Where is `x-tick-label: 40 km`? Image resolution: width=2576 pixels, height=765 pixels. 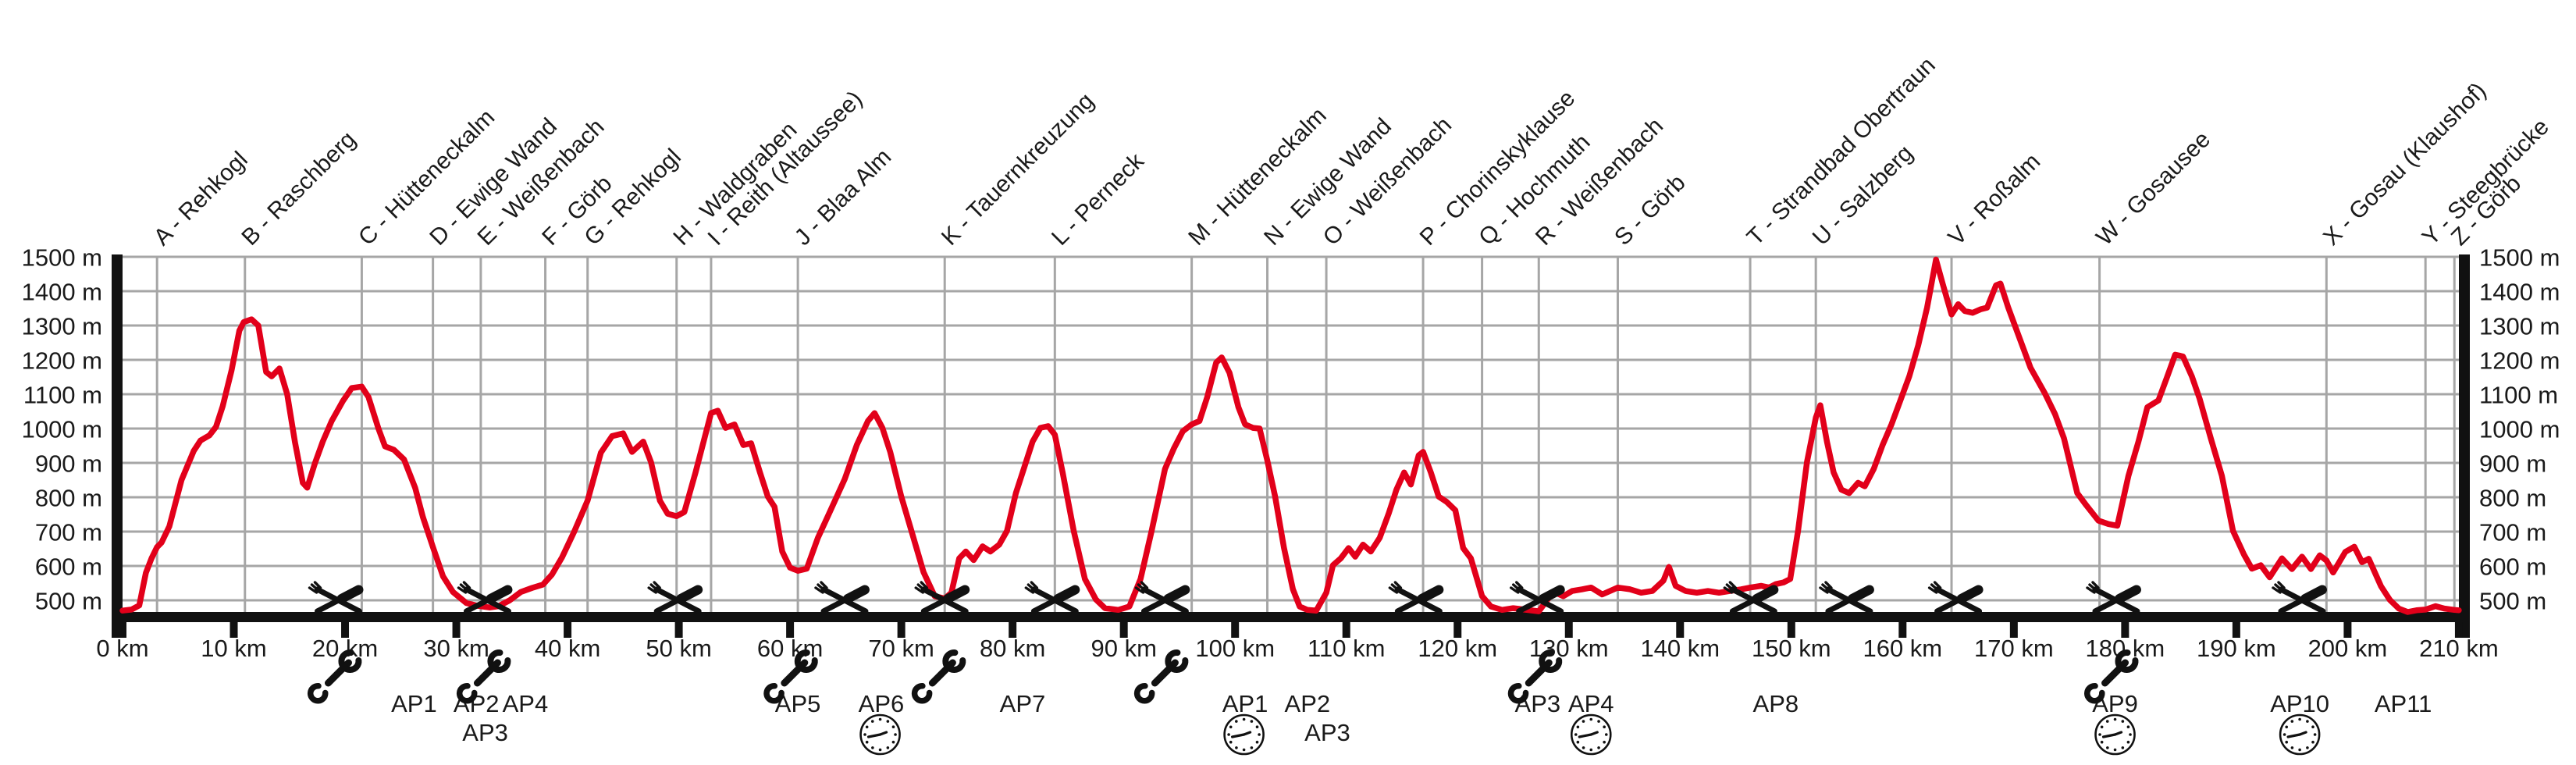 x-tick-label: 40 km is located at coordinates (567, 648).